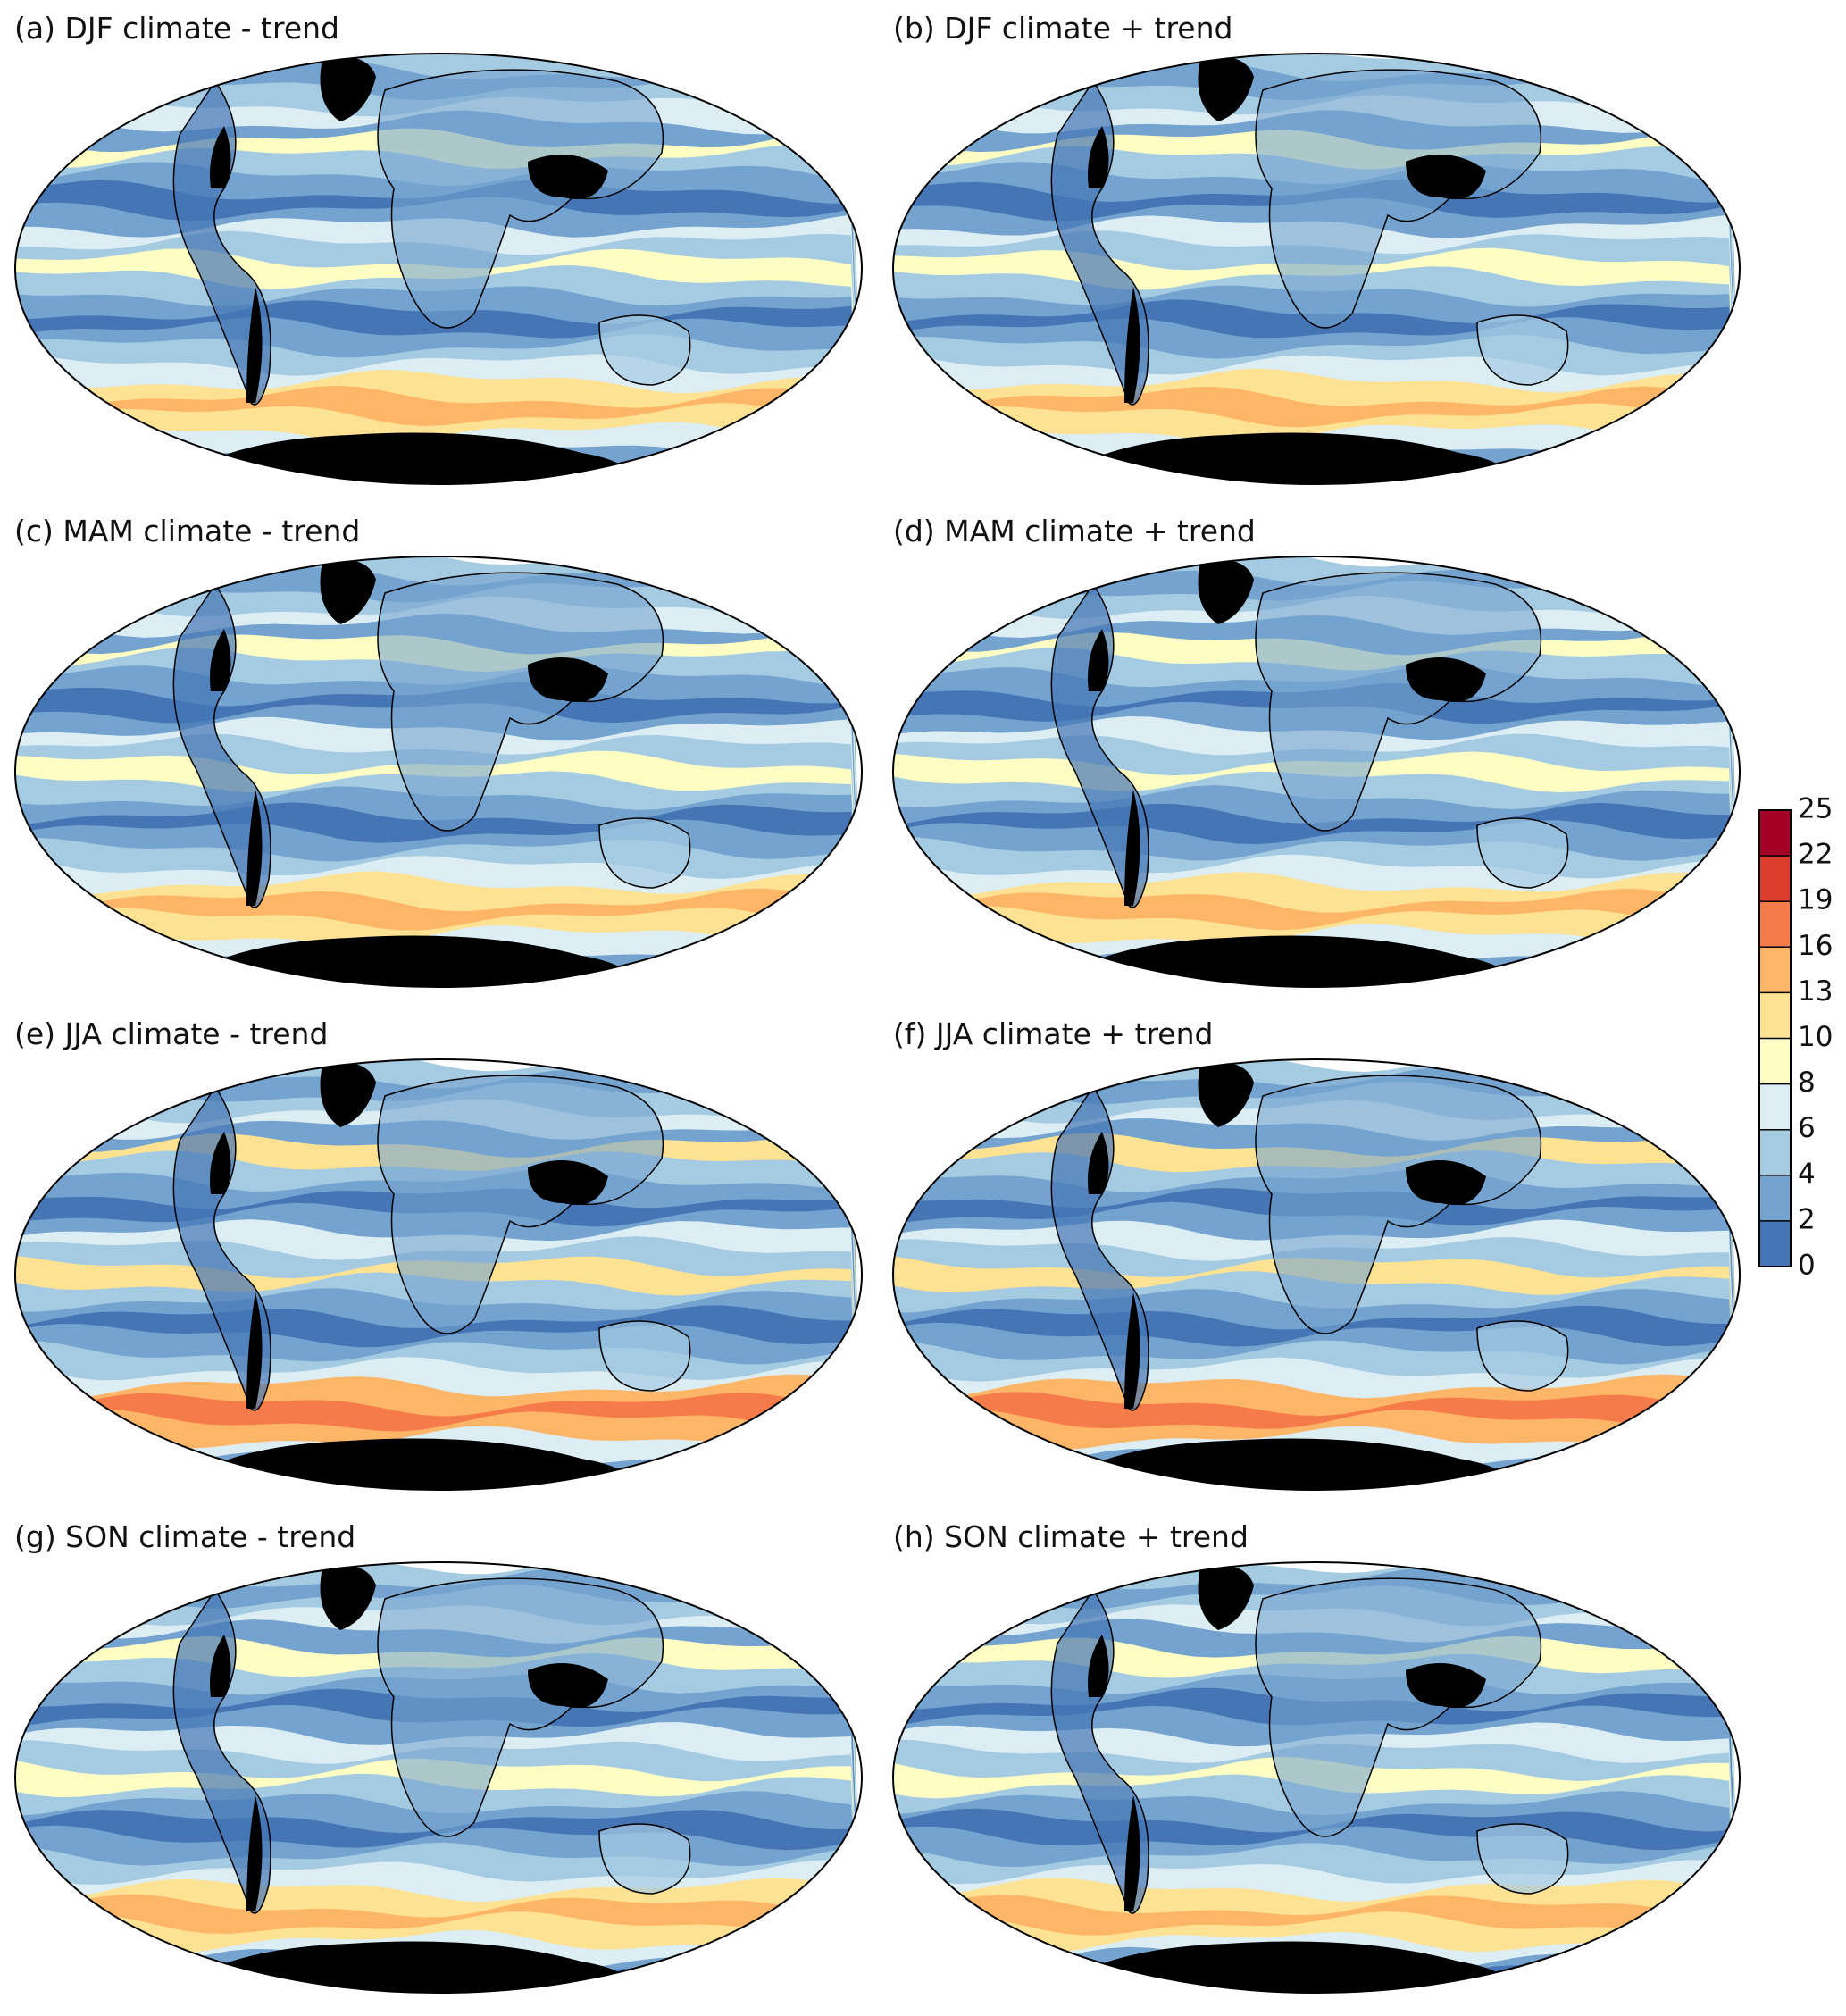 The width and height of the screenshot is (1846, 2016). Describe the element at coordinates (187, 531) in the screenshot. I see `panel-title: (c) MAM climate - trend` at that location.